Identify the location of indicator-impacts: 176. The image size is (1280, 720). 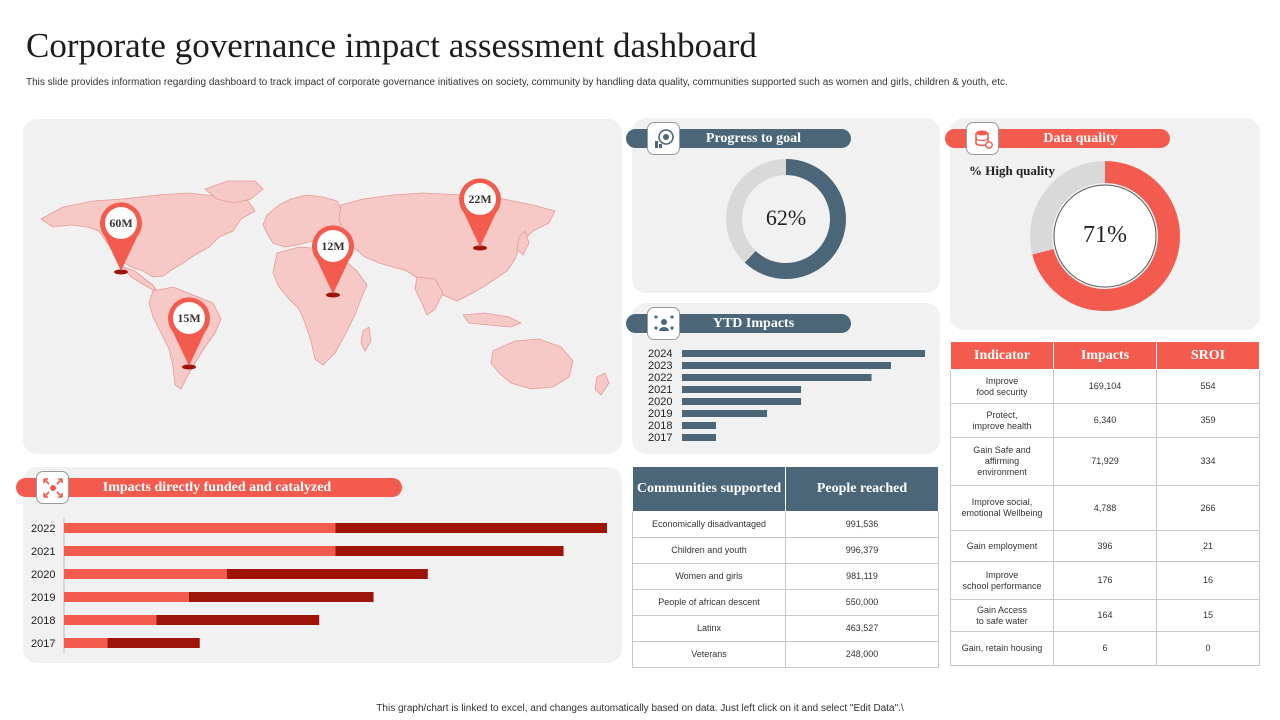
(1105, 580).